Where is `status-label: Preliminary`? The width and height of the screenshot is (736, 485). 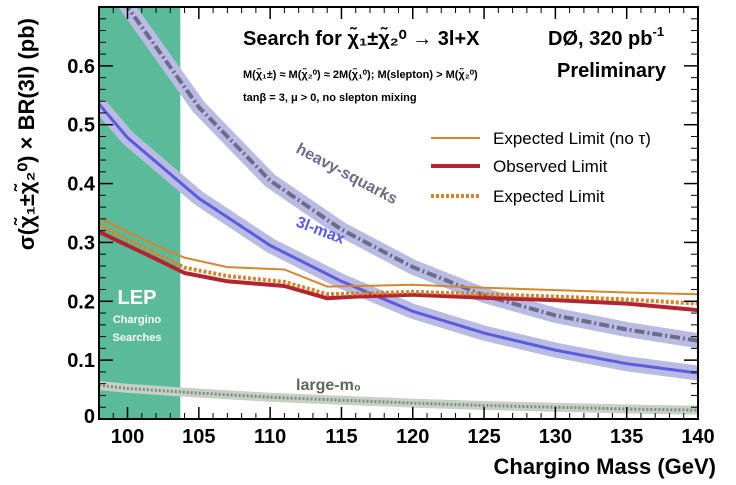 status-label: Preliminary is located at coordinates (612, 71).